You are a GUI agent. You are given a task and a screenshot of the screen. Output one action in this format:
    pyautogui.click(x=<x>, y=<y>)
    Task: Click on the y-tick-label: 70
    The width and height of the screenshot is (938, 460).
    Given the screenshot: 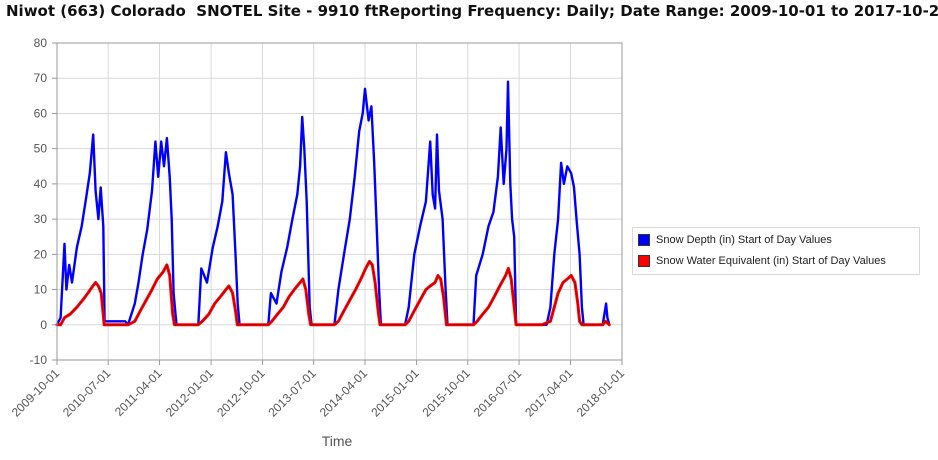 What is the action you would take?
    pyautogui.click(x=41, y=78)
    